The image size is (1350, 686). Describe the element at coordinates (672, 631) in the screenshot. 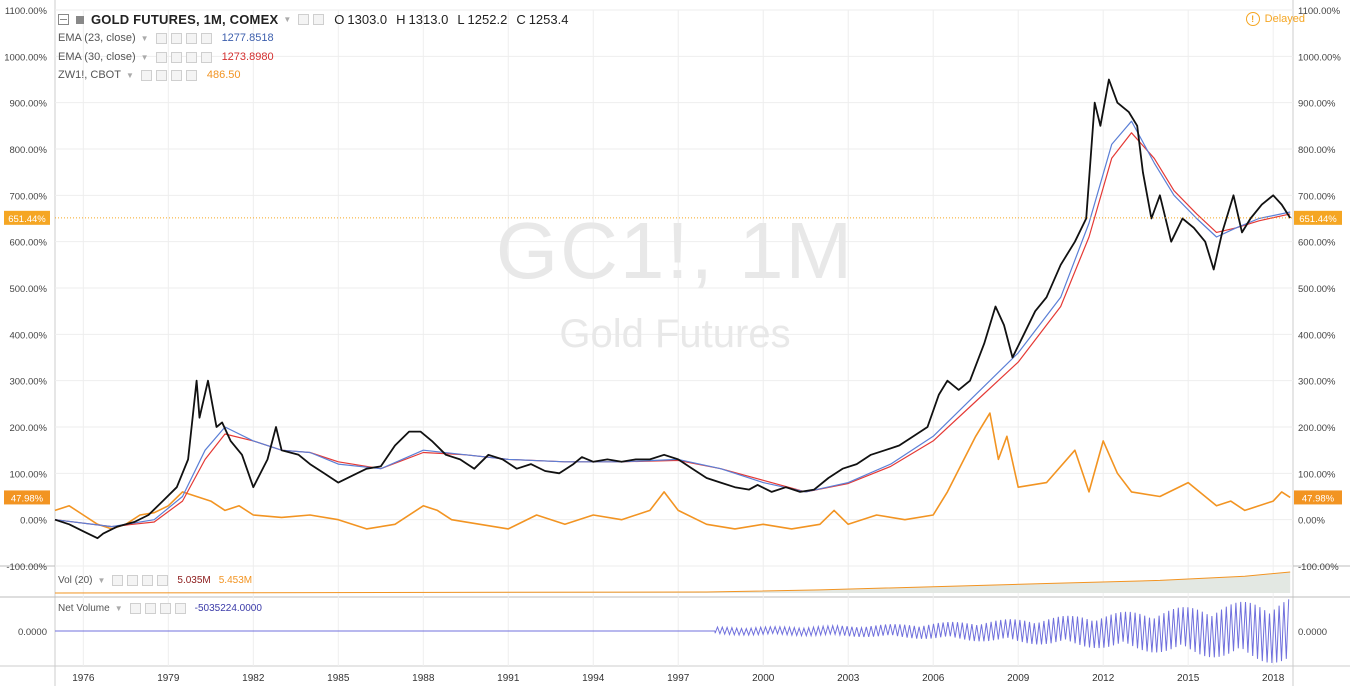

I see `net-volume-pane: 0.0000 0.0000` at that location.